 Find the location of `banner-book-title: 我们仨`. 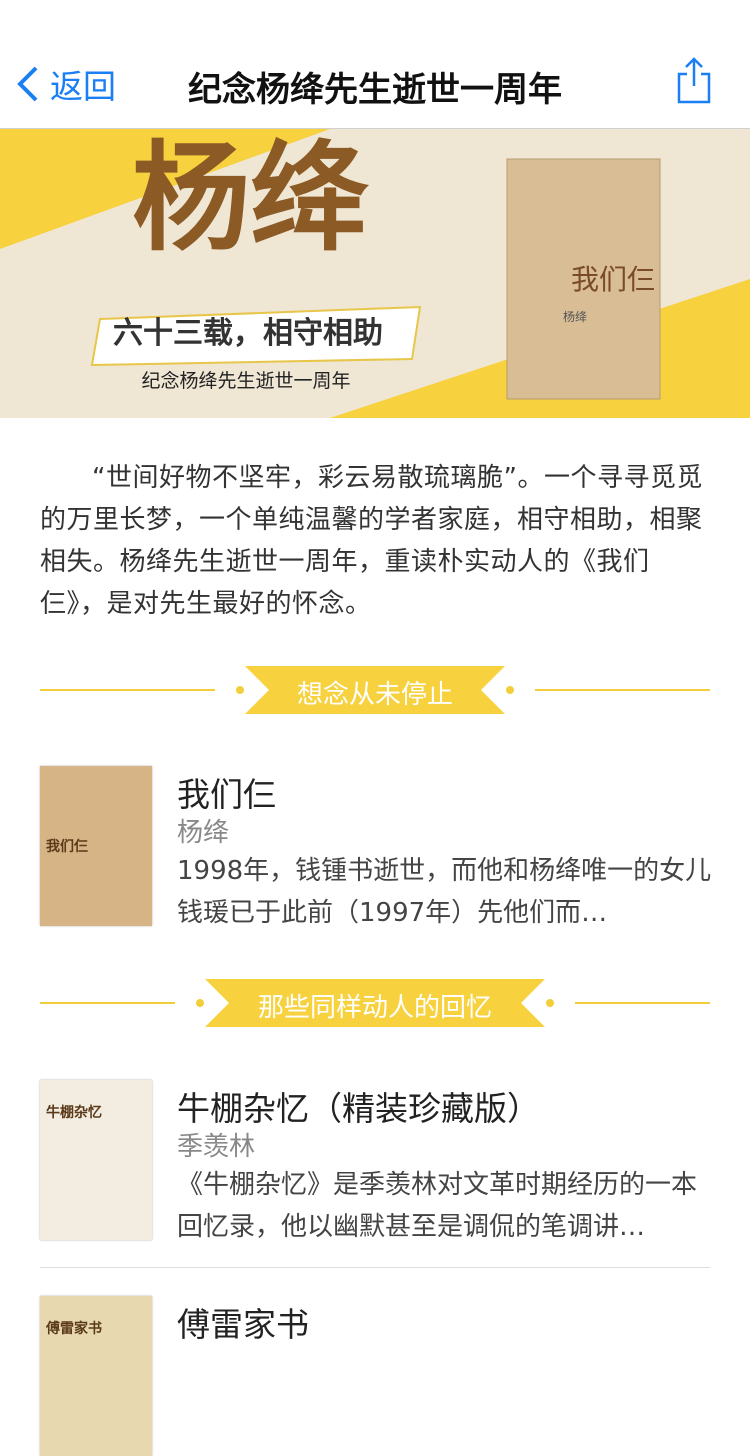

banner-book-title: 我们仨 is located at coordinates (613, 279).